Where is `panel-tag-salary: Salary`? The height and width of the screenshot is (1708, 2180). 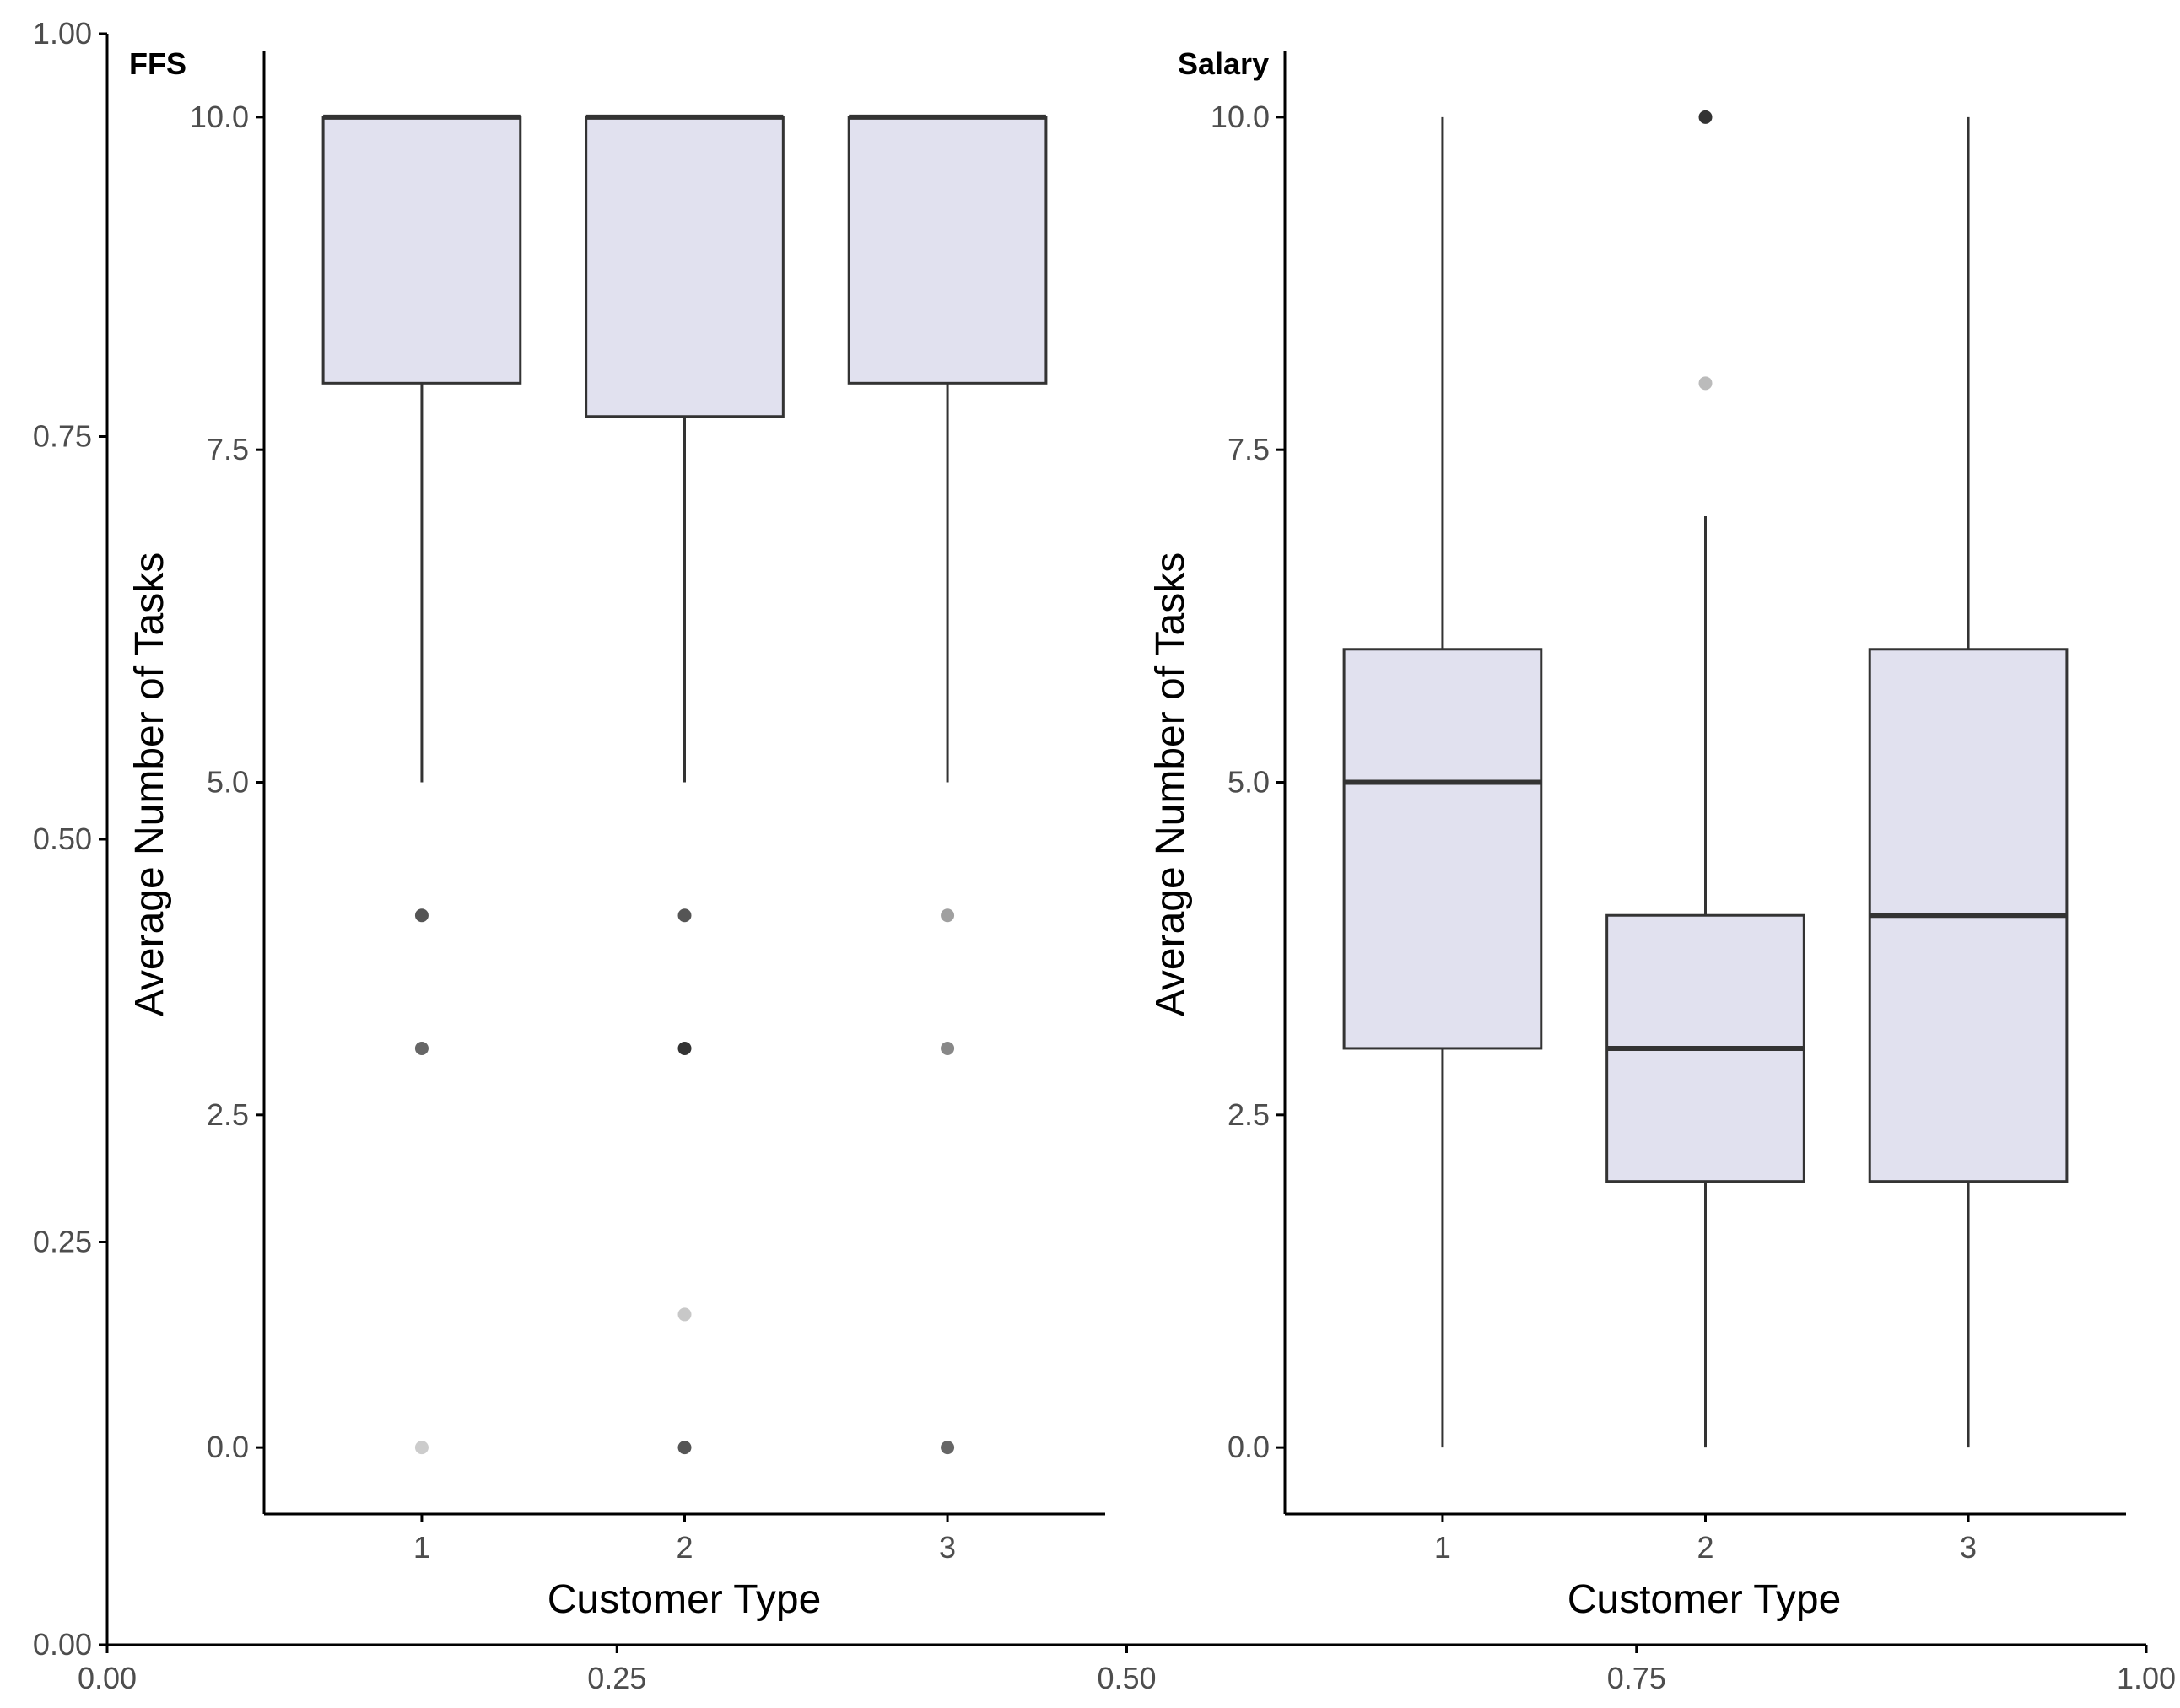 panel-tag-salary: Salary is located at coordinates (1223, 63).